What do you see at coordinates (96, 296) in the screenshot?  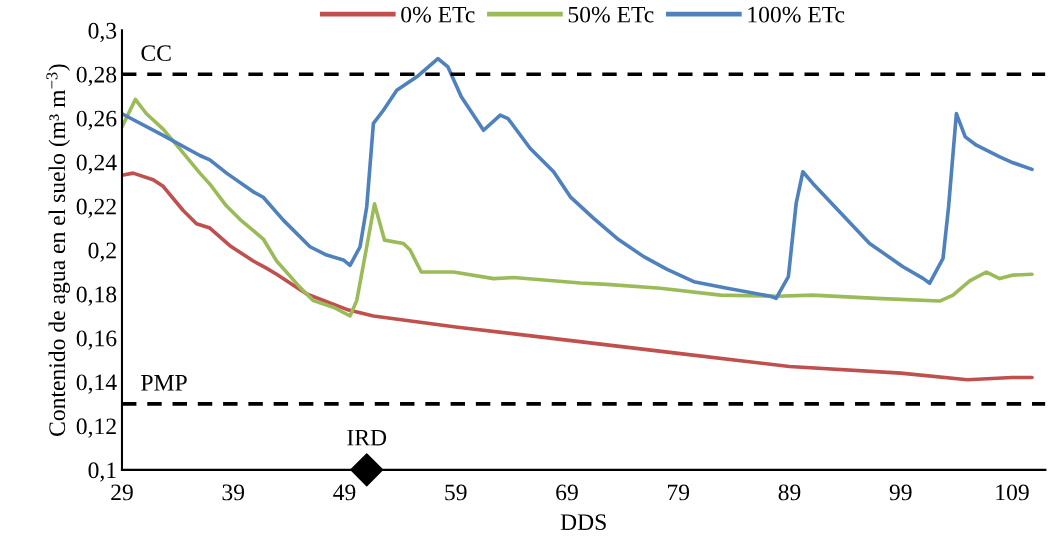 I see `y-tick-label: 0,18` at bounding box center [96, 296].